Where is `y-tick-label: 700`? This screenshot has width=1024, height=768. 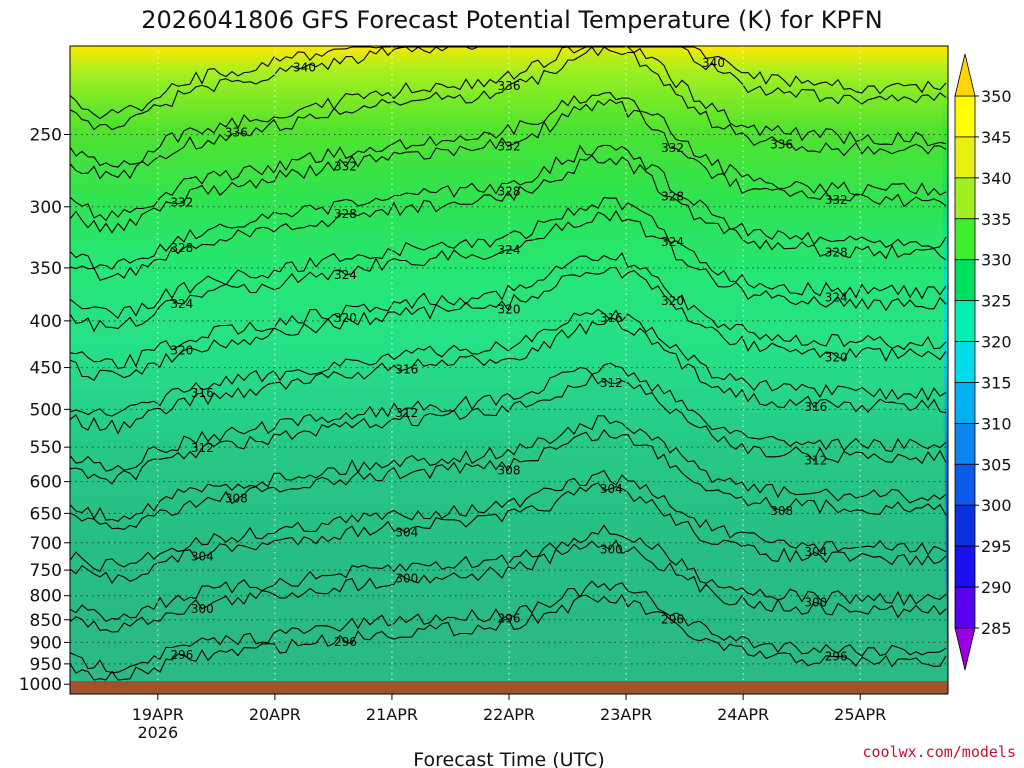 y-tick-label: 700 is located at coordinates (46, 544).